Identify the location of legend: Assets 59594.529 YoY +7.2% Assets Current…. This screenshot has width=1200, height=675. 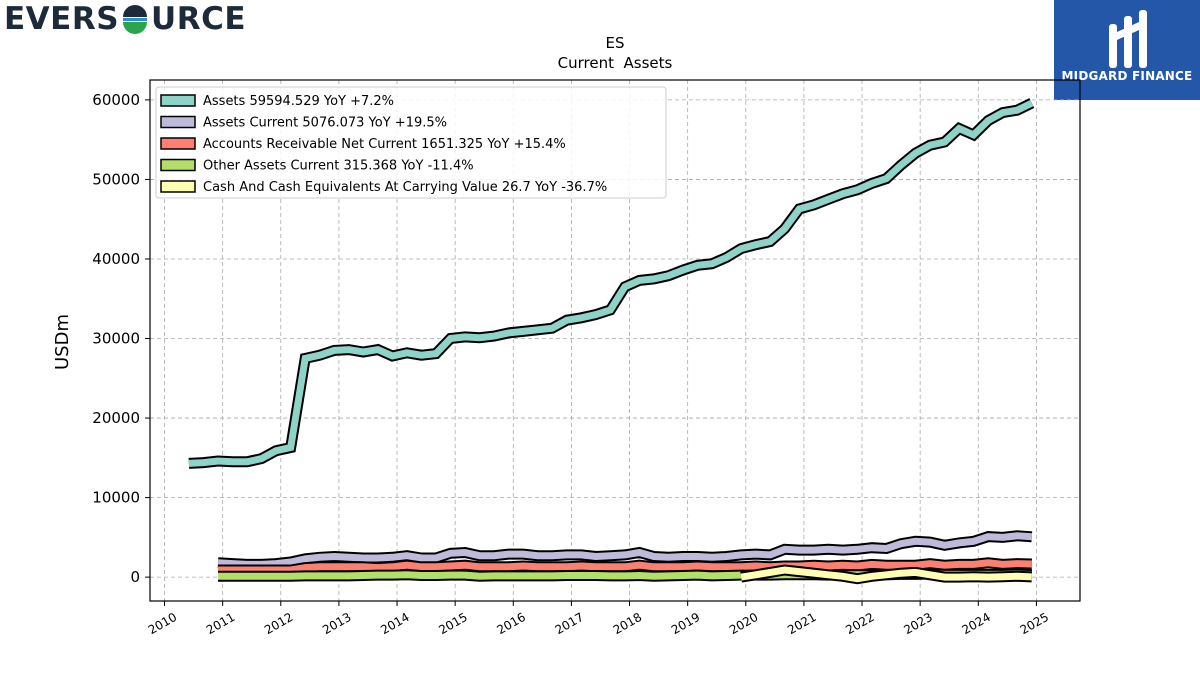
(411, 142).